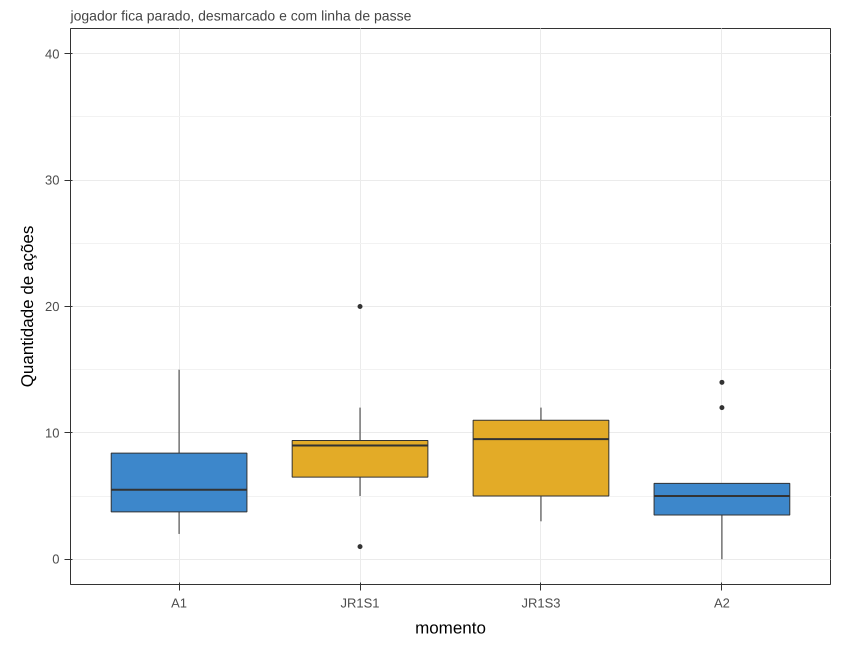  What do you see at coordinates (540, 603) in the screenshot?
I see `x-tick-label: JR1S3` at bounding box center [540, 603].